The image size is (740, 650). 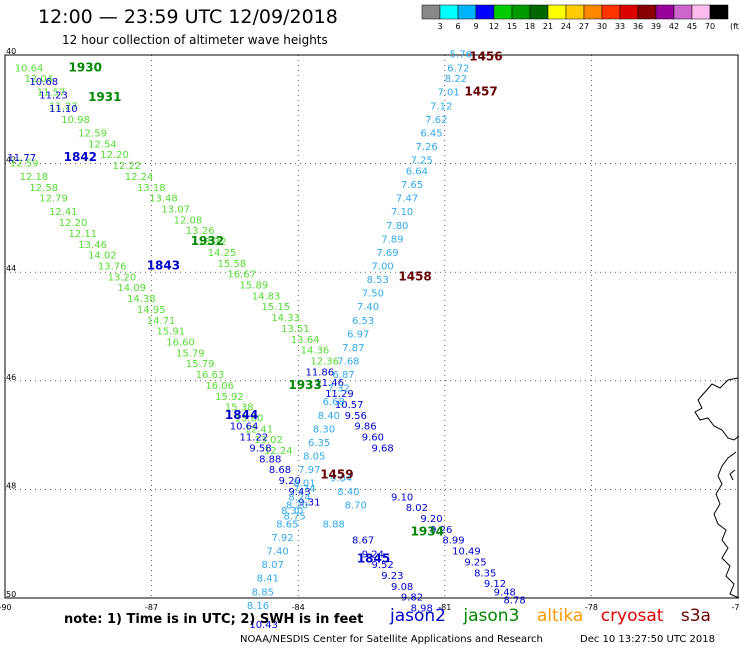 What do you see at coordinates (188, 17) in the screenshot?
I see `chart-title: 12:00 — 23:59 UTC 12/09/2018` at bounding box center [188, 17].